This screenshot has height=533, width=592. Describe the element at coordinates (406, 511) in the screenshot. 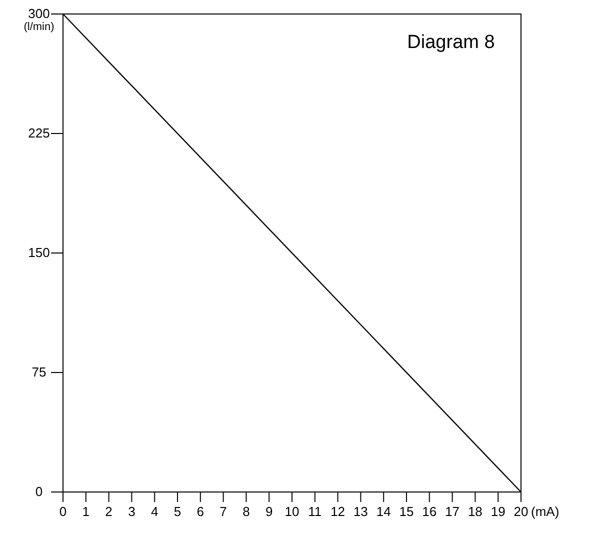

I see `x-tick-label: 15` at that location.